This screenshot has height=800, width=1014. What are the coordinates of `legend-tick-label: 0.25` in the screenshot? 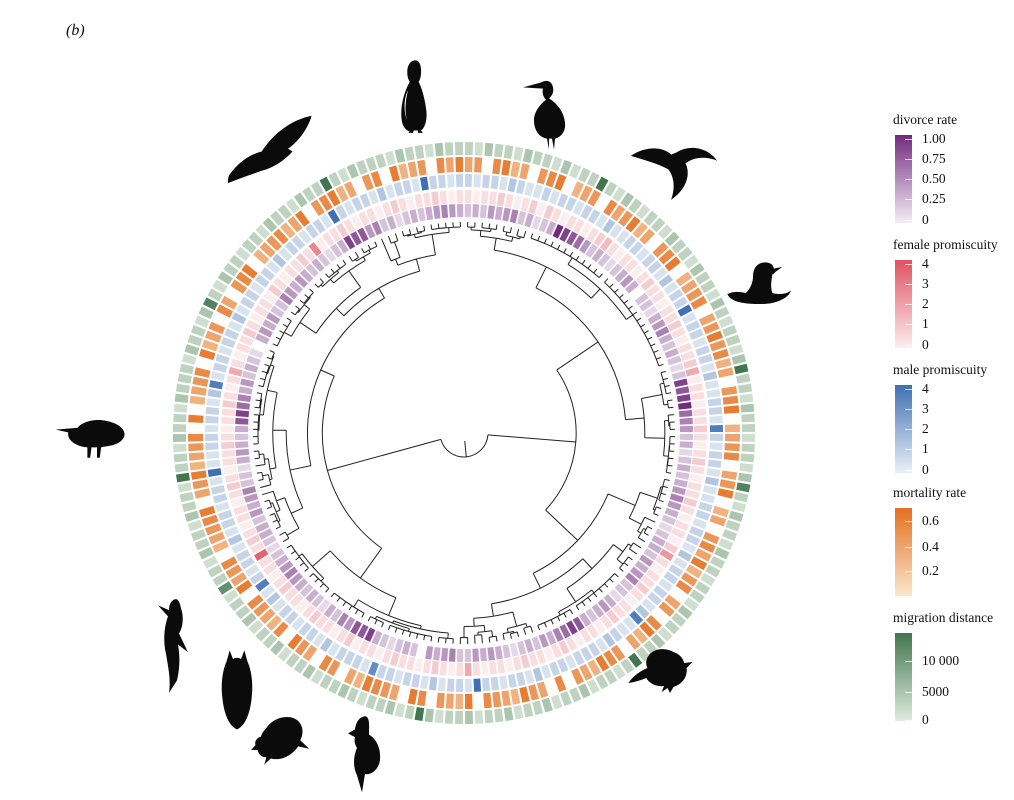 It's located at (934, 198).